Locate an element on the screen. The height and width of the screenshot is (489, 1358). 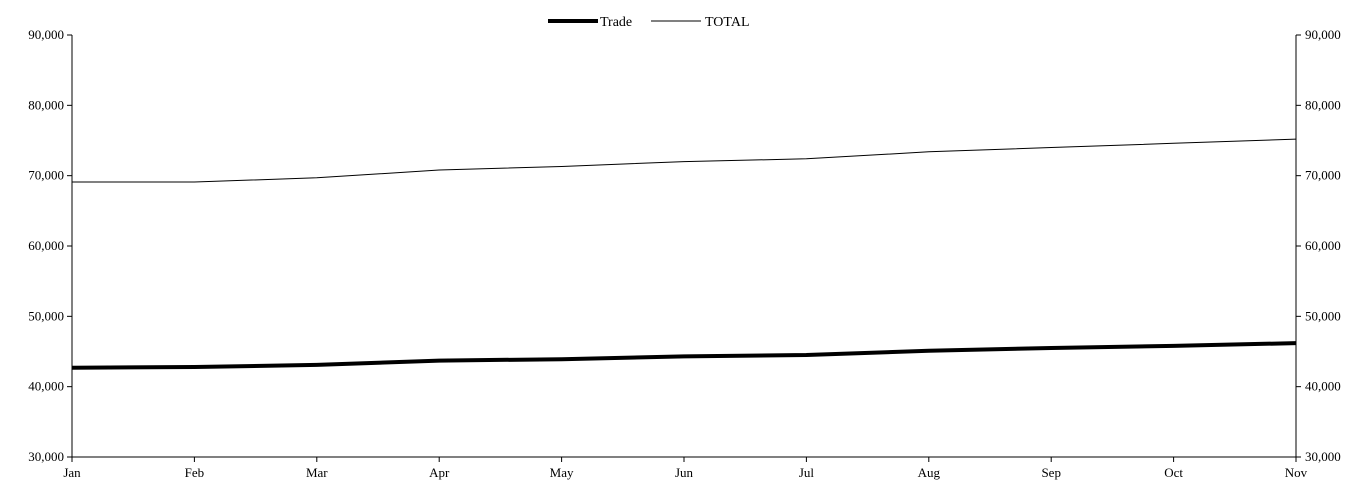
legend-label-total: TOTAL is located at coordinates (727, 22).